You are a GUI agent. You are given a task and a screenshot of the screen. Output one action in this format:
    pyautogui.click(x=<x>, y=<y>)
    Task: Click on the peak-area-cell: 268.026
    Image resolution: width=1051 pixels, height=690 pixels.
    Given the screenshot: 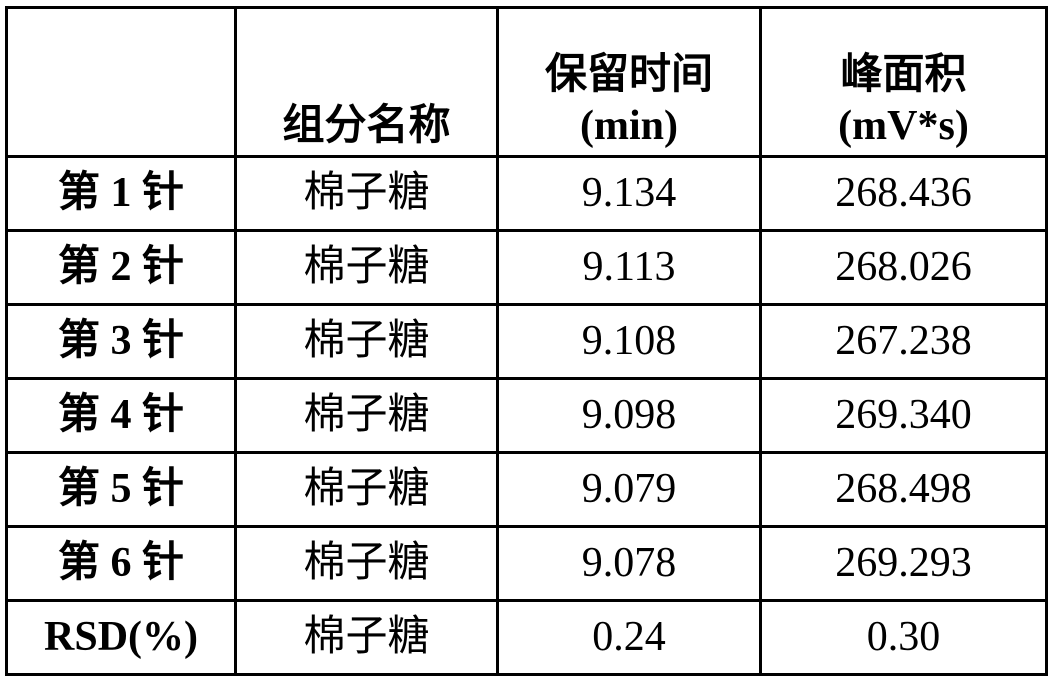 What is the action you would take?
    pyautogui.click(x=903, y=267)
    